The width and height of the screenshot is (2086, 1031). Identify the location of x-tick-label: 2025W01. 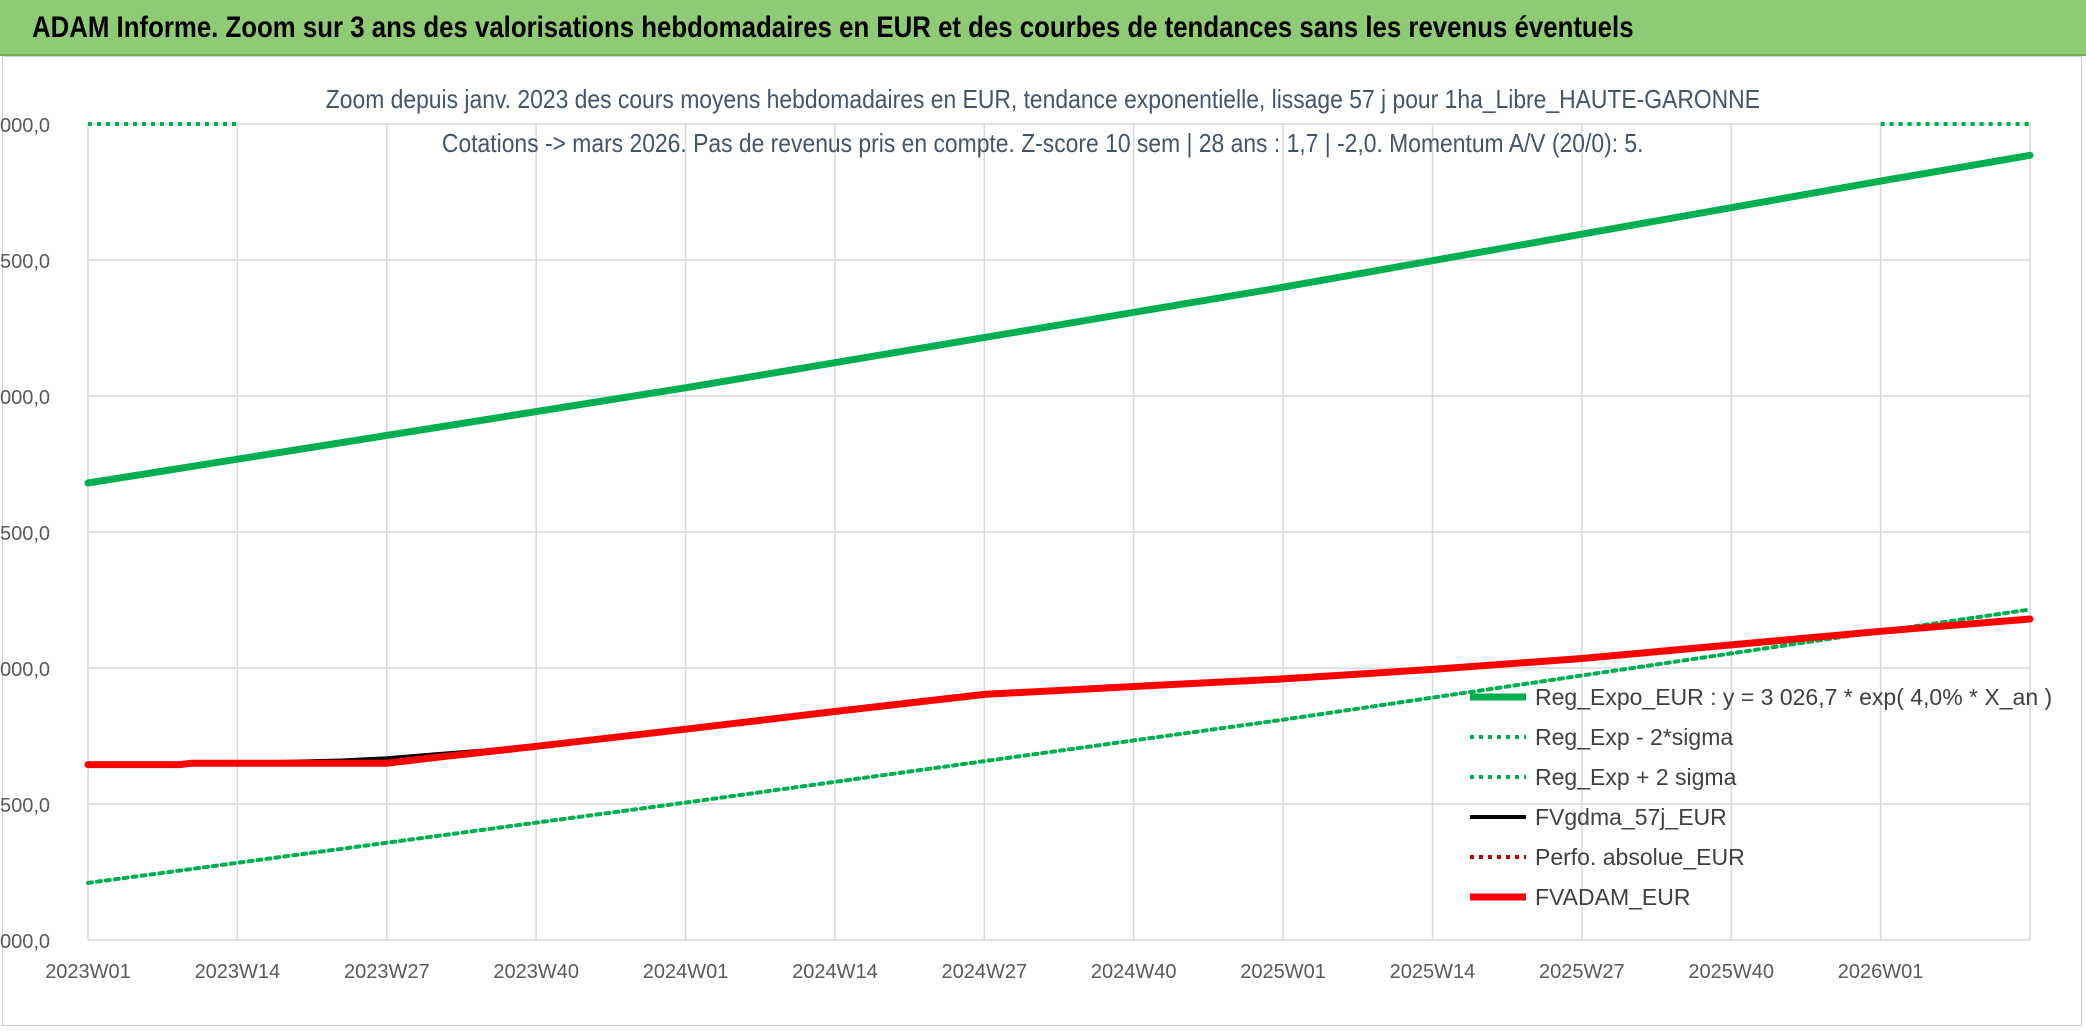
(1283, 972).